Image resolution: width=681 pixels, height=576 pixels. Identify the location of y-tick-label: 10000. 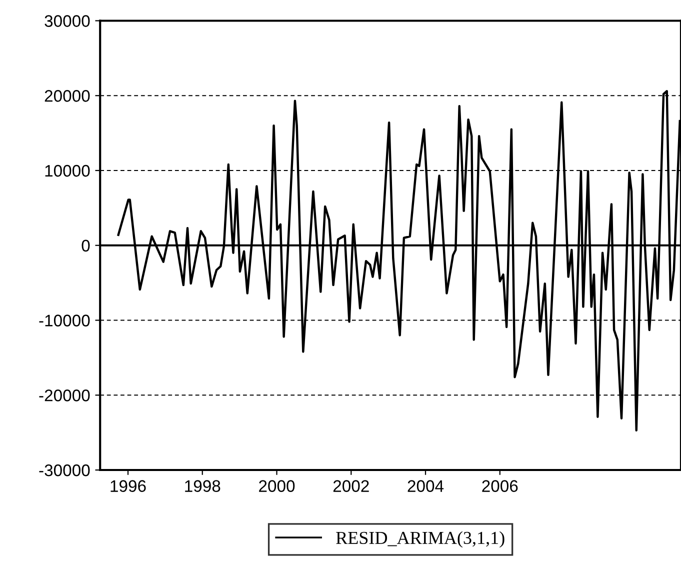
(67, 170).